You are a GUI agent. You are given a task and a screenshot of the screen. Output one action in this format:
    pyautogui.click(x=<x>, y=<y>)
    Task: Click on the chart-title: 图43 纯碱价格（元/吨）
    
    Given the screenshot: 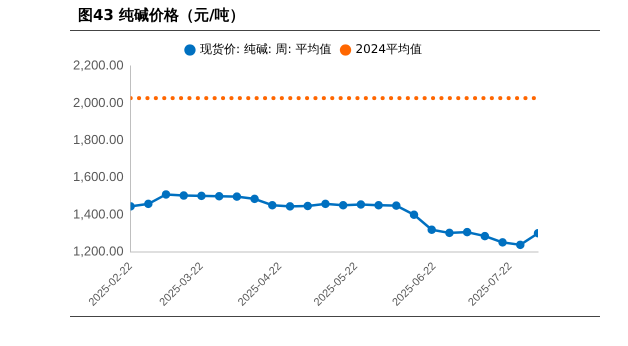 What is the action you would take?
    pyautogui.click(x=161, y=15)
    